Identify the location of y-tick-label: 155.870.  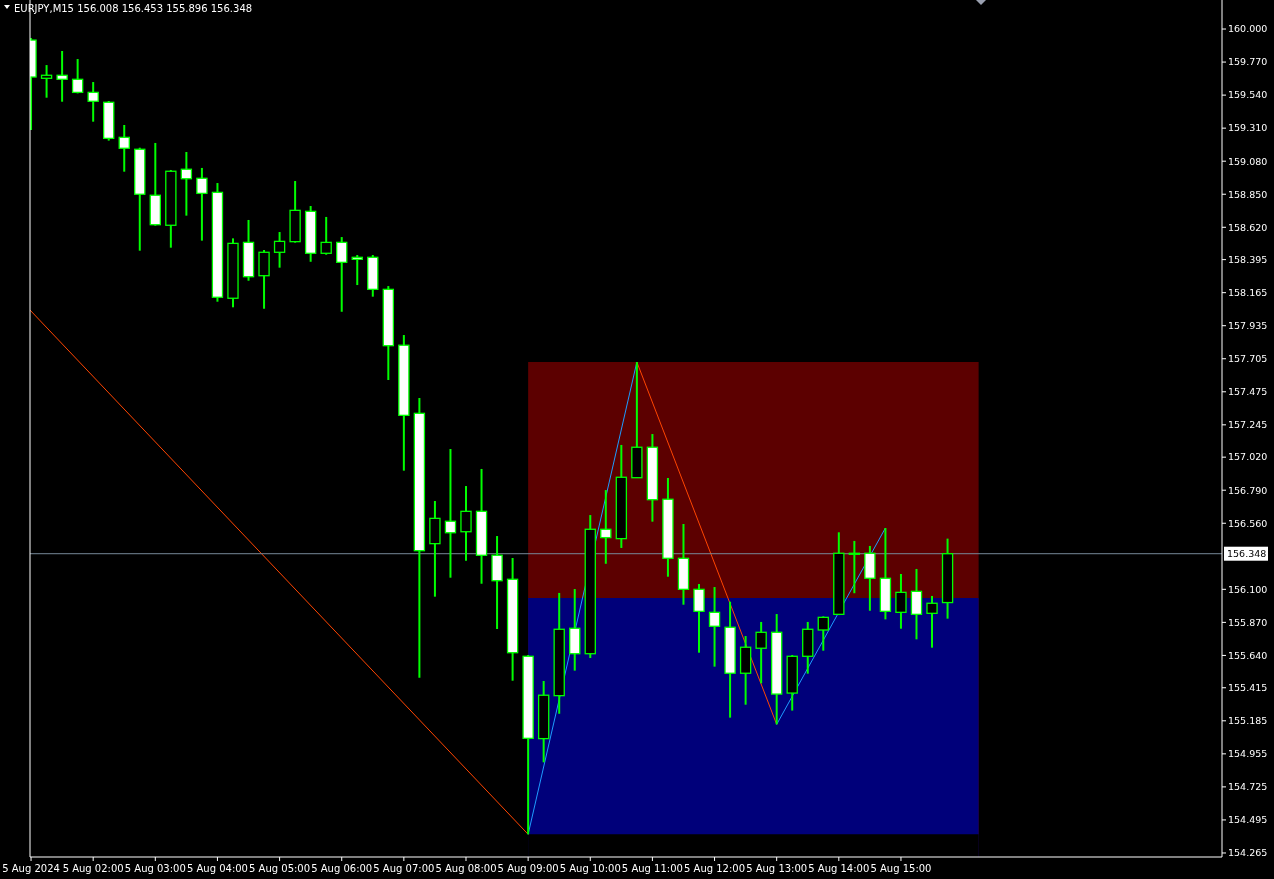
(1248, 622).